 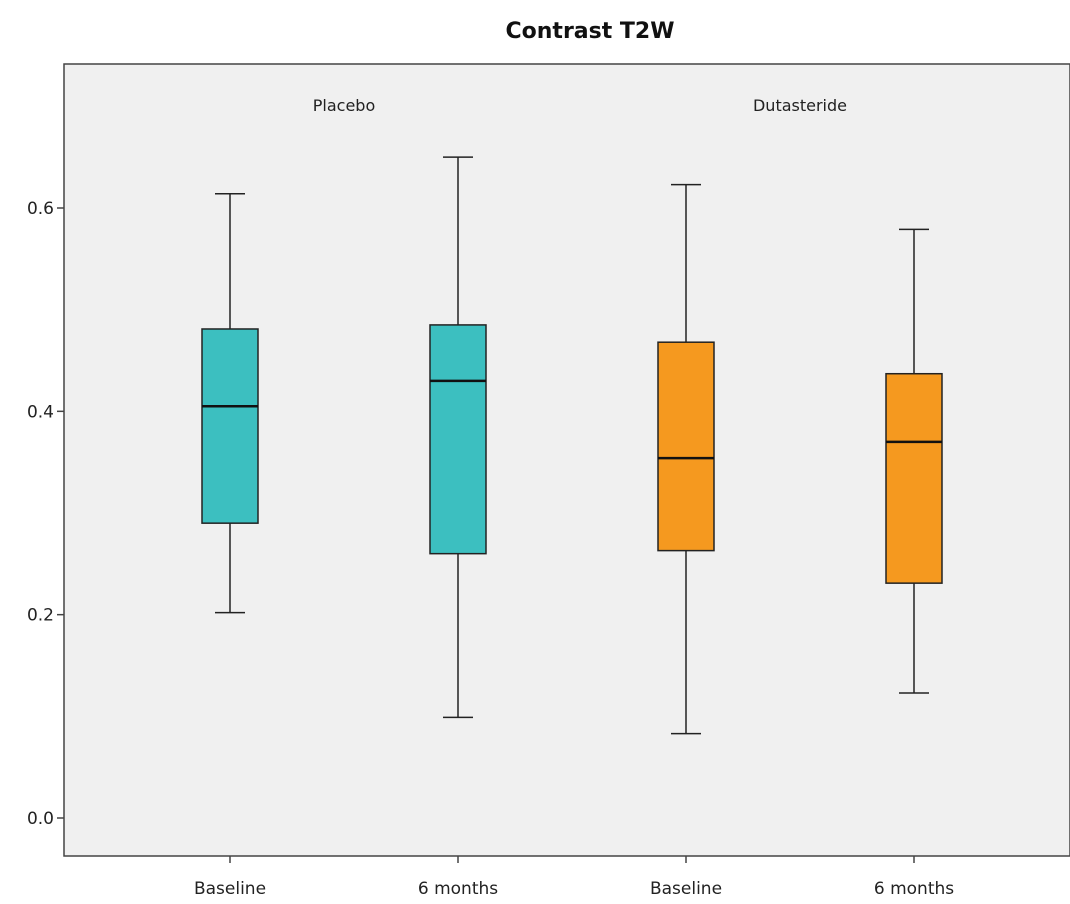 What do you see at coordinates (40, 819) in the screenshot?
I see `y-tick-label: 0.0` at bounding box center [40, 819].